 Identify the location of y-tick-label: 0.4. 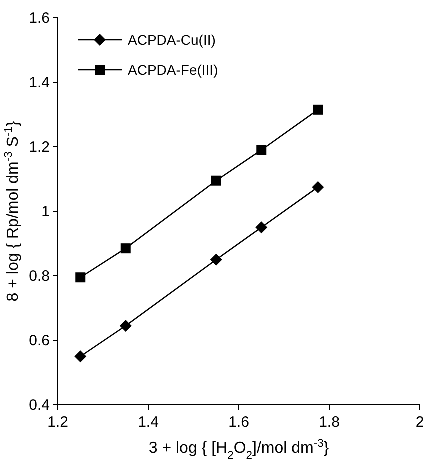
(39, 405).